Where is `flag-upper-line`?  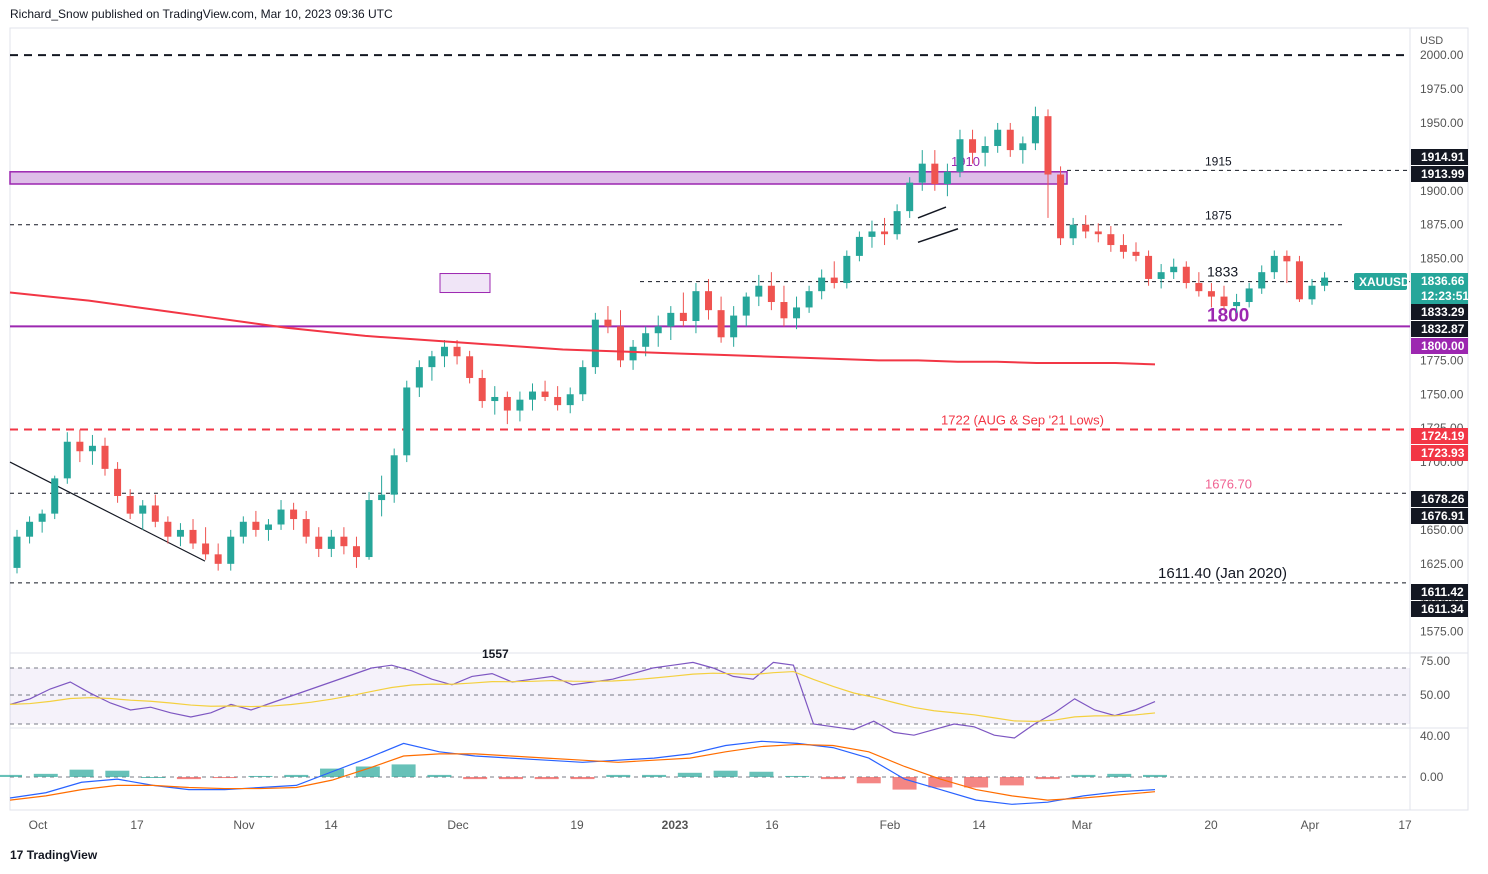 flag-upper-line is located at coordinates (932, 212).